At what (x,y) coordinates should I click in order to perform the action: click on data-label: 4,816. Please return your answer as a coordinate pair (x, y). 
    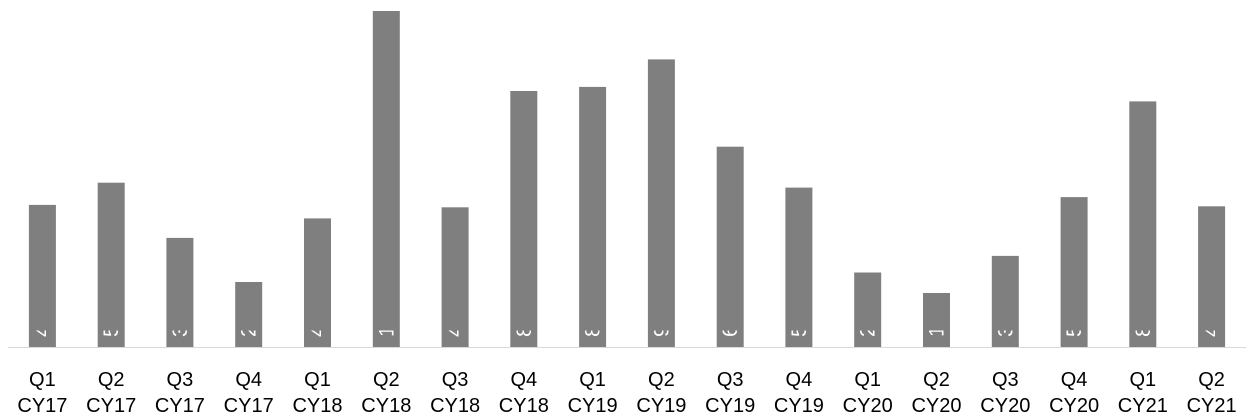
    Looking at the image, I should click on (1212, 310).